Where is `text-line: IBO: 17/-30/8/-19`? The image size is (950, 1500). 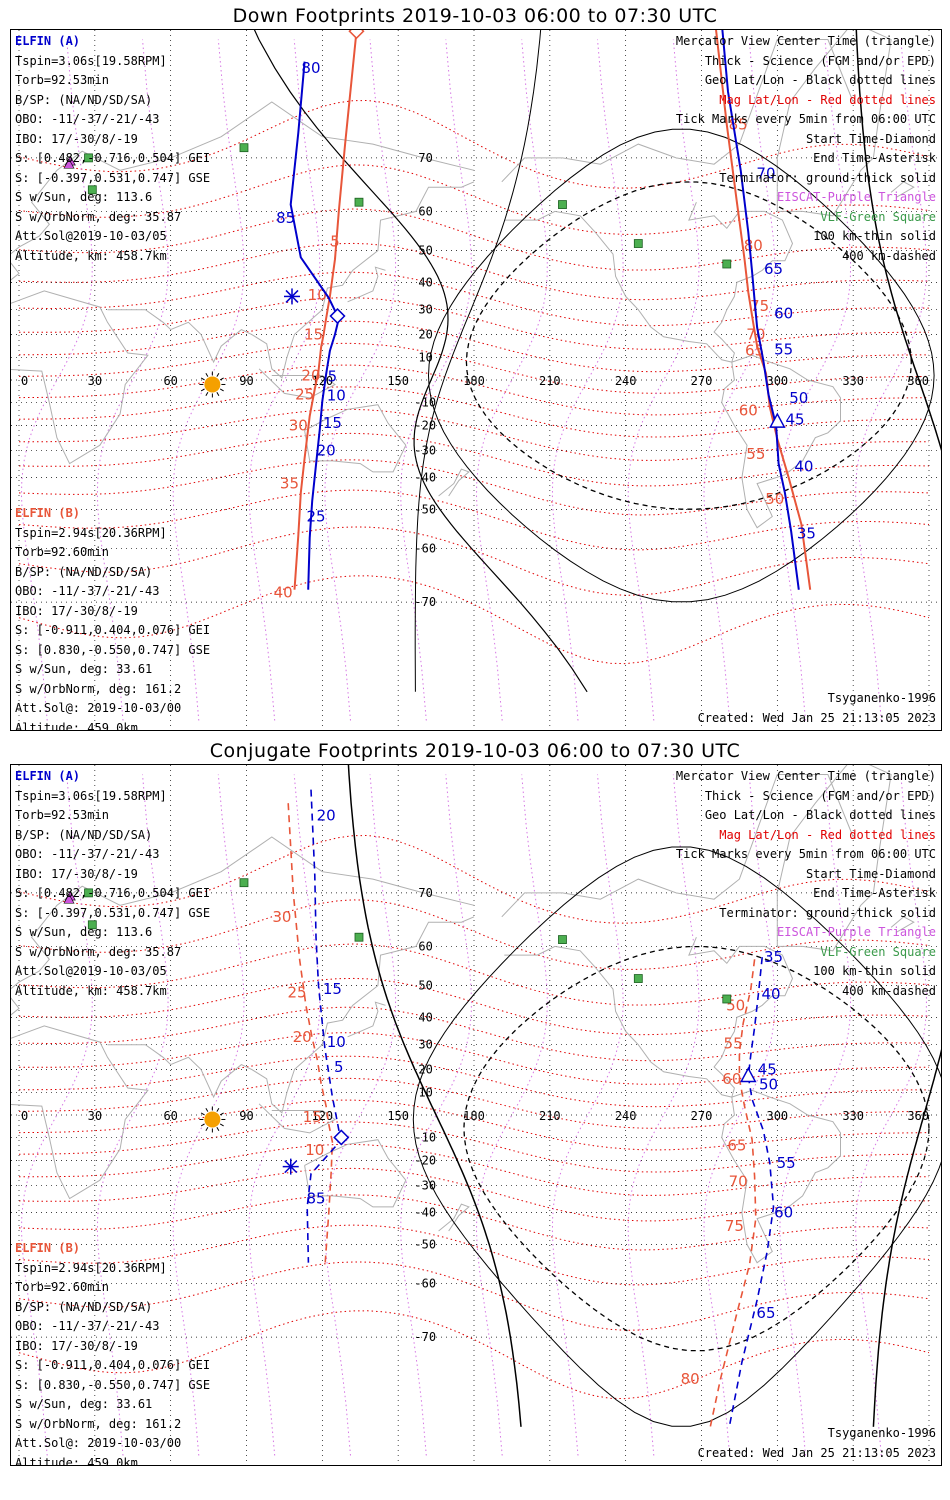 text-line: IBO: 17/-30/8/-19 is located at coordinates (76, 873).